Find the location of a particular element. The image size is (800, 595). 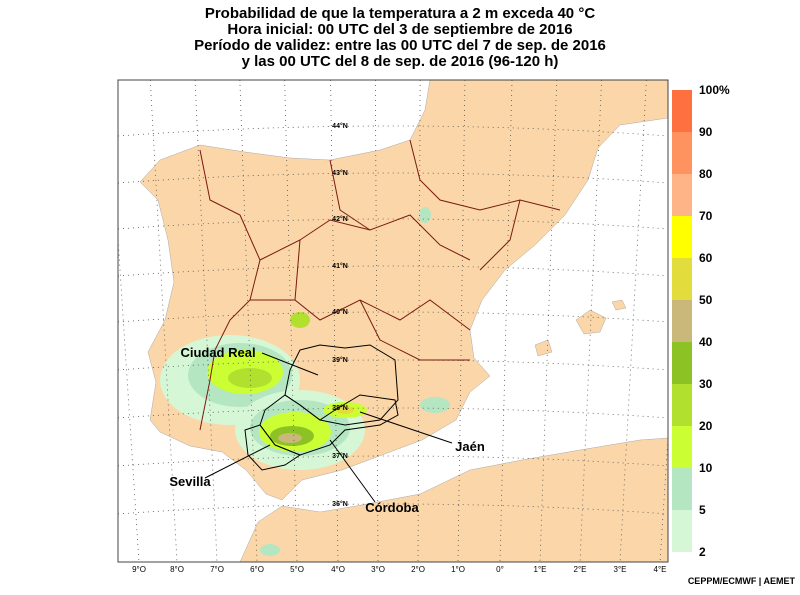

andalusia-borders is located at coordinates (321, 407).